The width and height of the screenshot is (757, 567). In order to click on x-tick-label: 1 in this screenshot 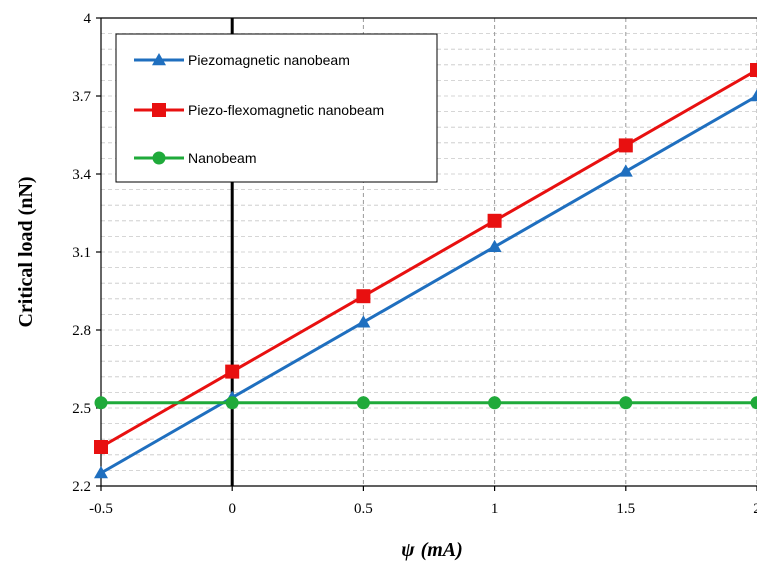, I will do `click(495, 509)`.